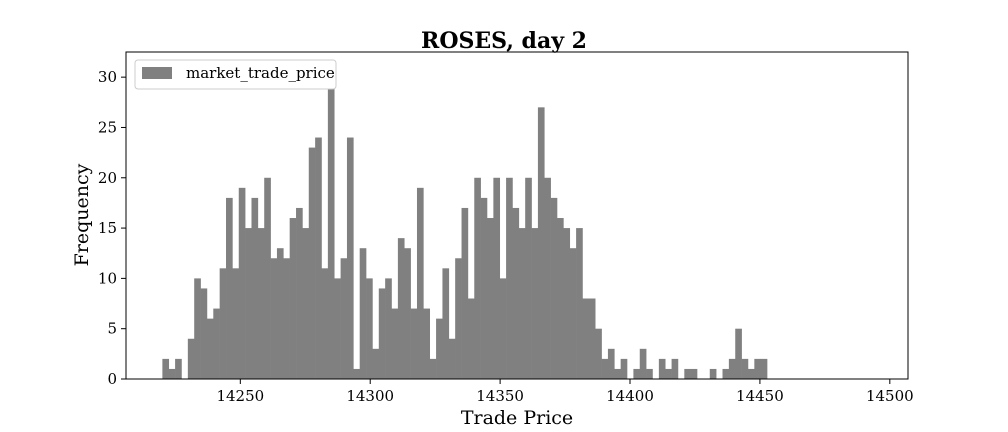 This screenshot has height=432, width=1008. Describe the element at coordinates (107, 178) in the screenshot. I see `y-tick-label: 20` at that location.